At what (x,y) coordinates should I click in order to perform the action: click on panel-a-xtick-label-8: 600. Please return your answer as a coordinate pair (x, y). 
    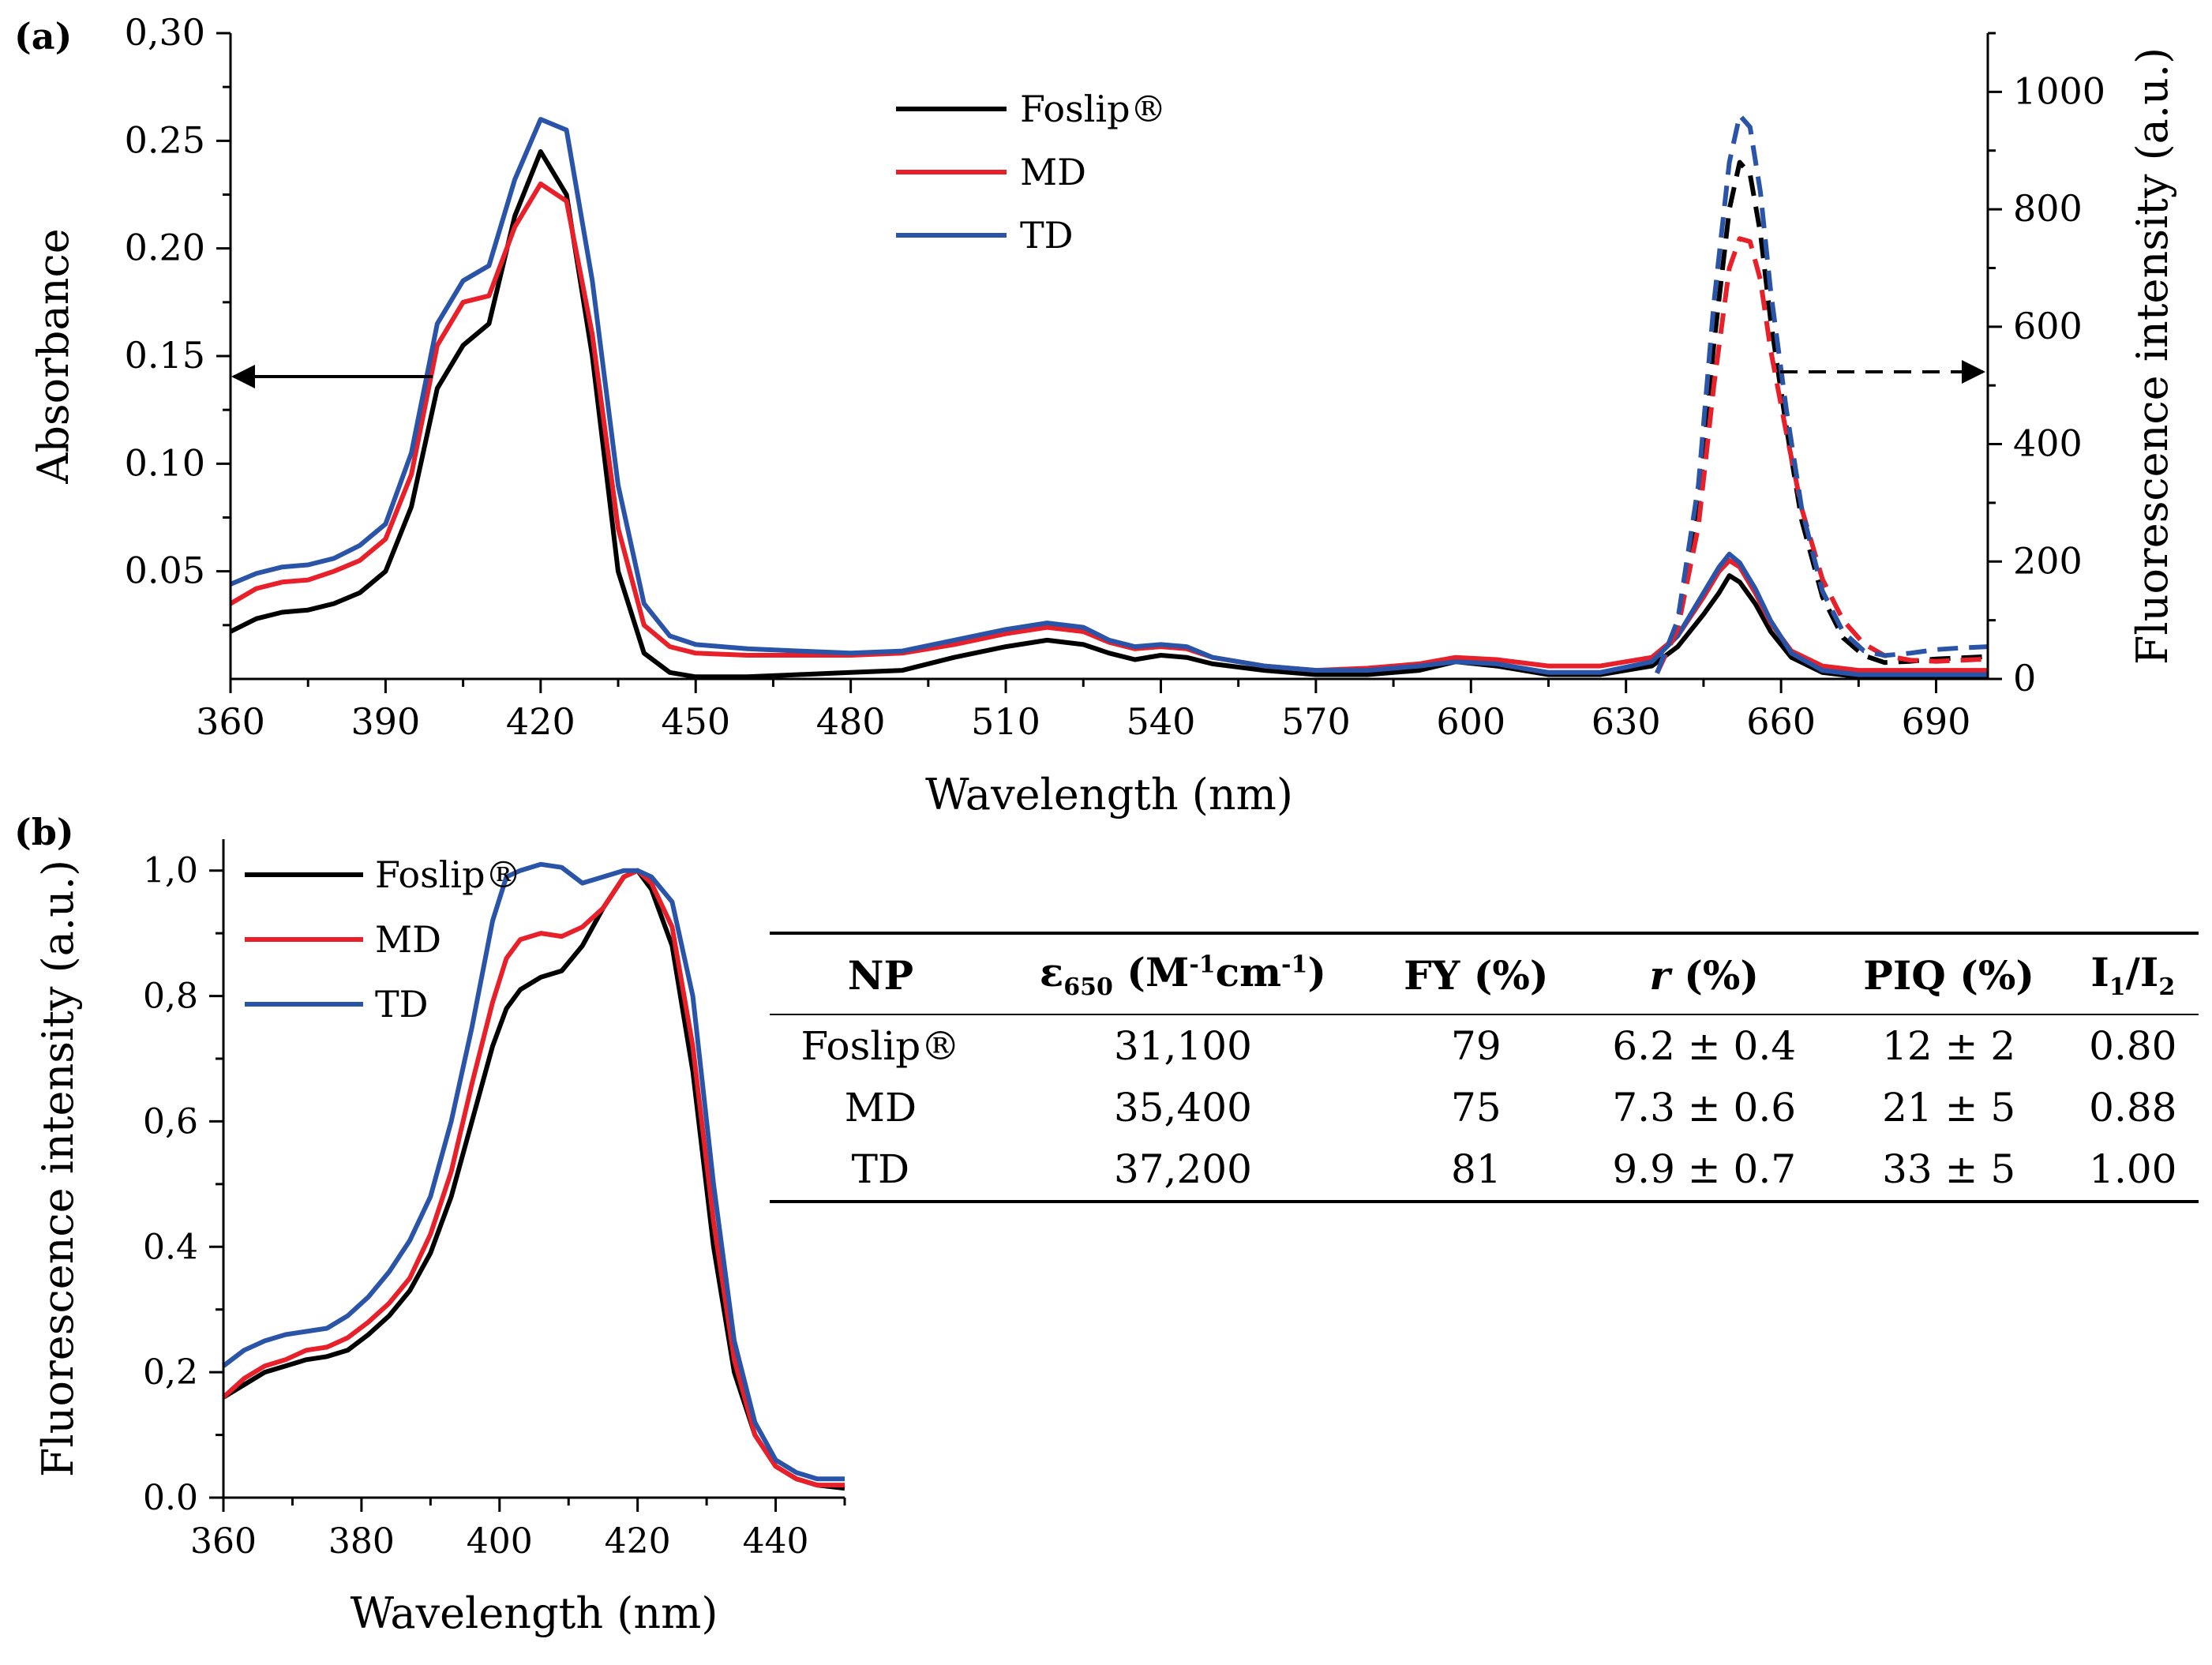
    Looking at the image, I should click on (1470, 721).